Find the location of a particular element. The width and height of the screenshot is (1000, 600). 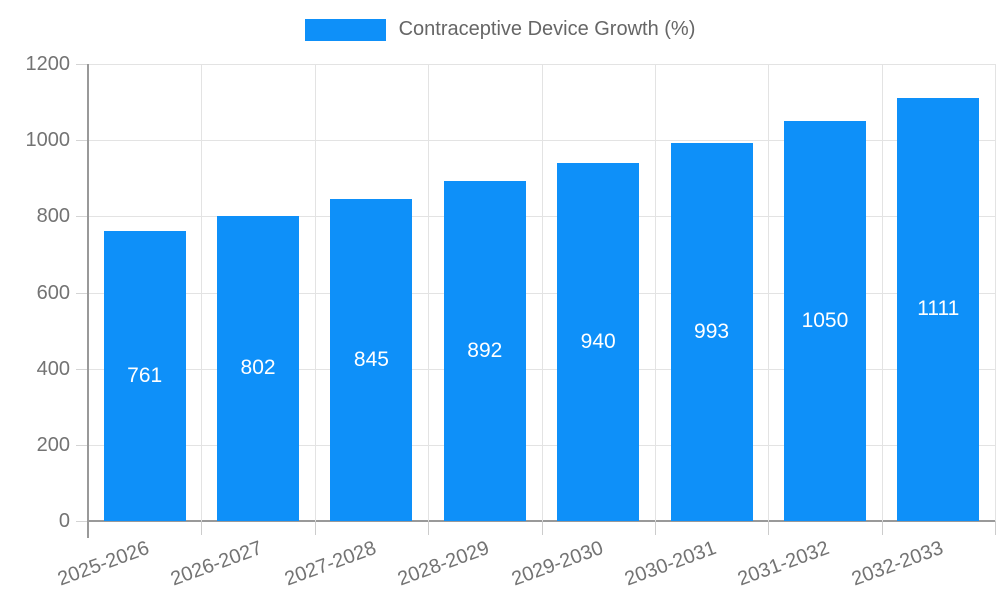

y-axis-tick-label: 1000 is located at coordinates (48, 140).